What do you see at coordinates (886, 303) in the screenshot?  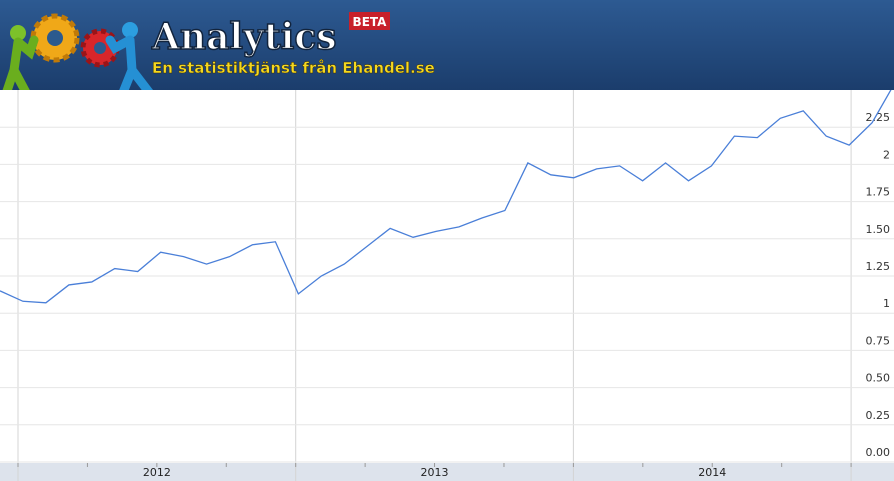 I see `y-tick-label: 1` at bounding box center [886, 303].